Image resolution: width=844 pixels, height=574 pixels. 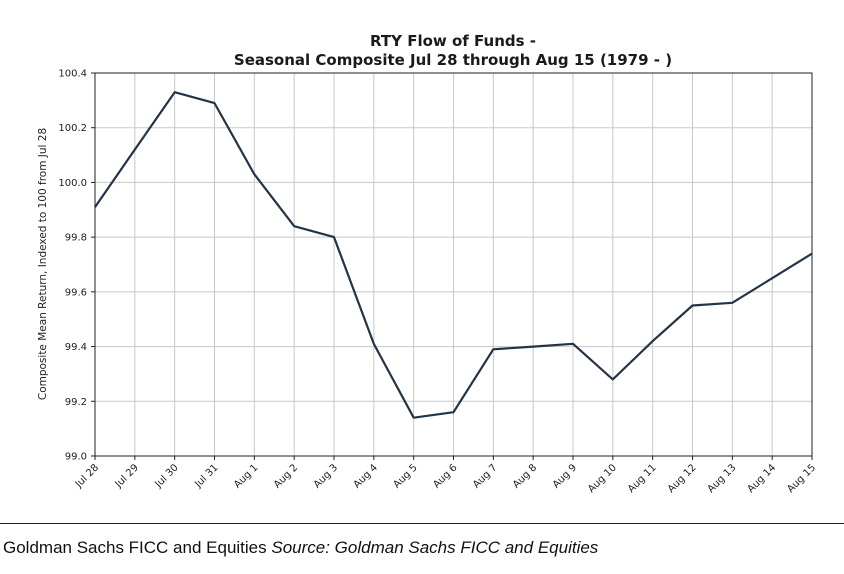 What do you see at coordinates (366, 476) in the screenshot?
I see `x-tick-label: Aug 4` at bounding box center [366, 476].